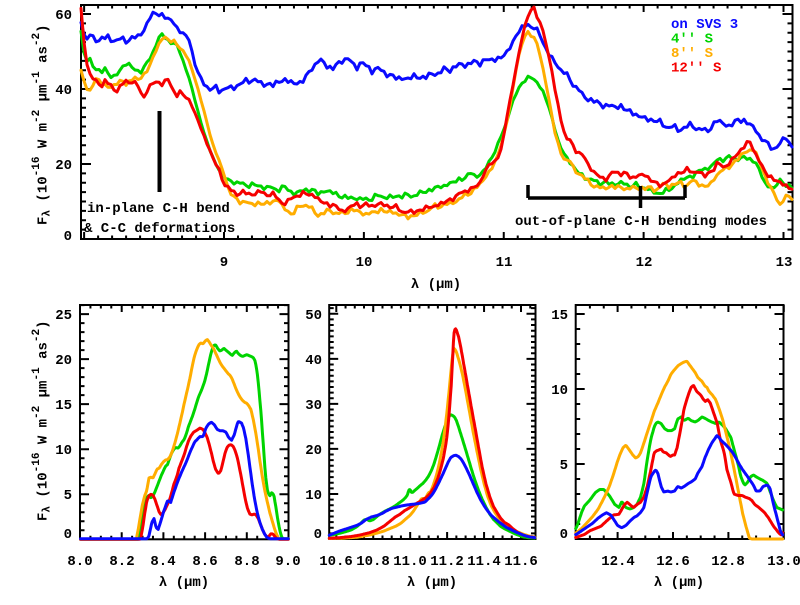  Describe the element at coordinates (287, 562) in the screenshot. I see `svg-text: 9.0` at that location.